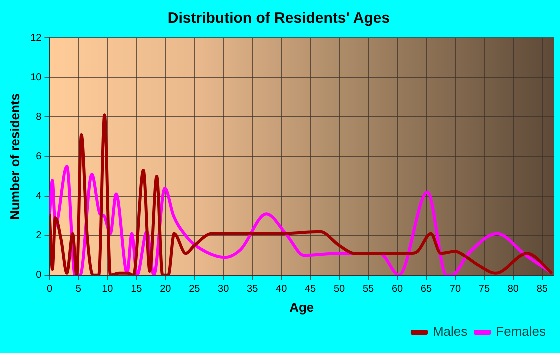  I want to click on x-tick-label: 55, so click(368, 290).